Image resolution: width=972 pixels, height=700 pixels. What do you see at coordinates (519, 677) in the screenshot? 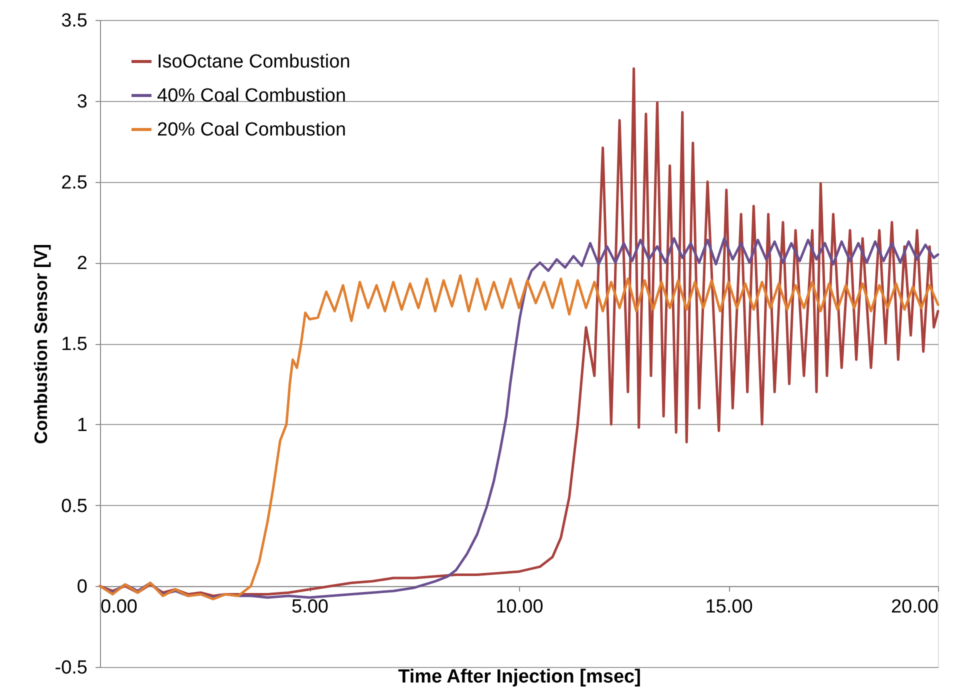
I see `x-axis-title: Time After Injection [msec]` at bounding box center [519, 677].